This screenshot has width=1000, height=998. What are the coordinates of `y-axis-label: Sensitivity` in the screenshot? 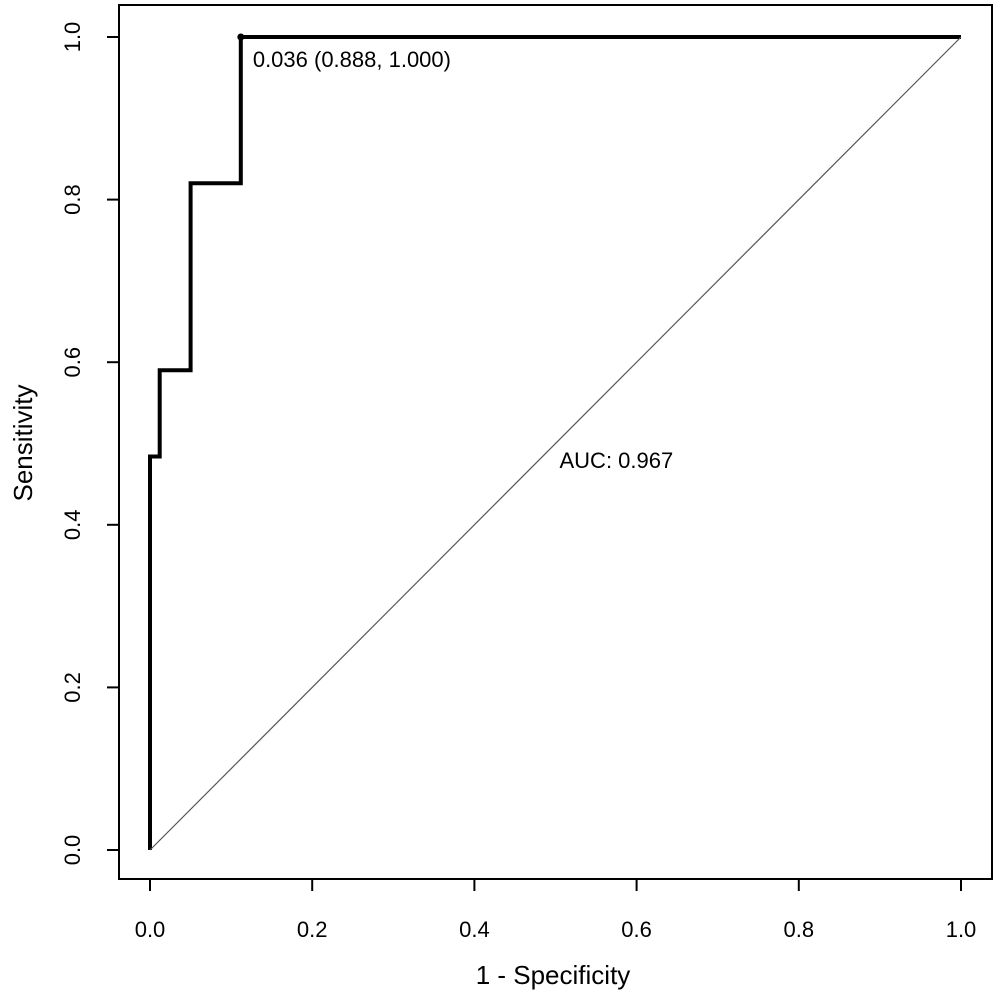 It's located at (23, 442).